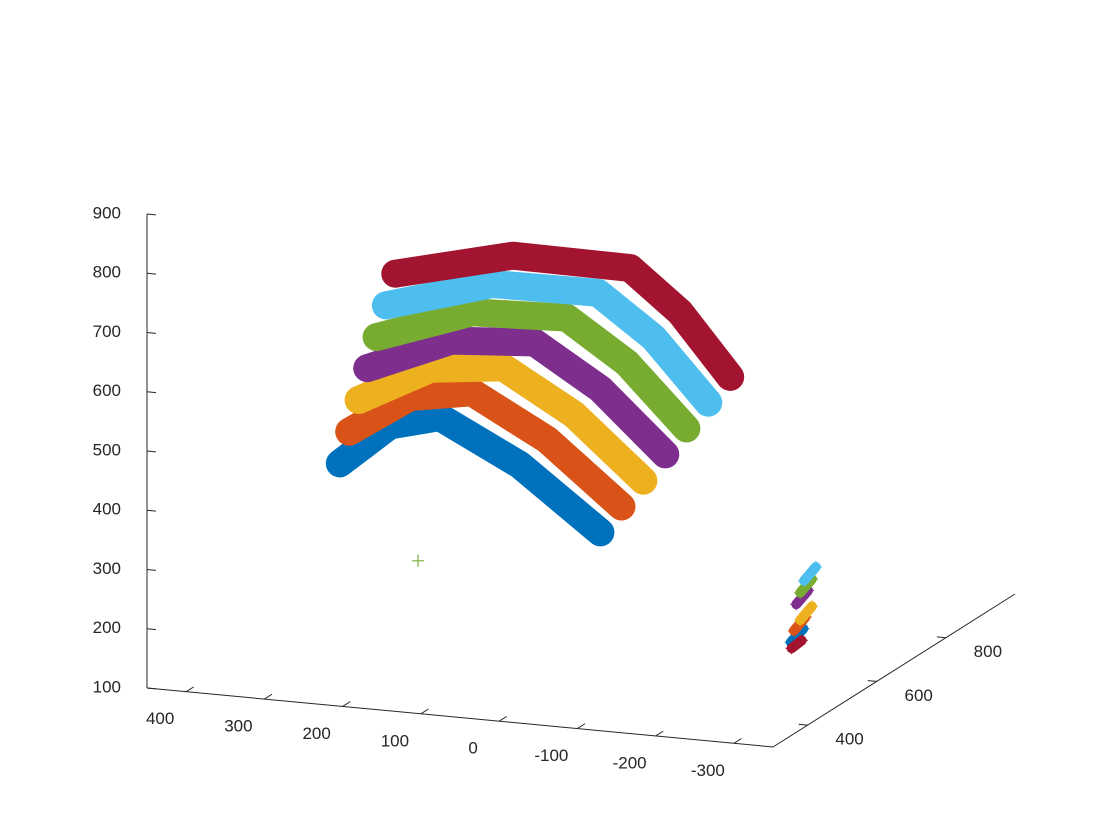  What do you see at coordinates (107, 686) in the screenshot?
I see `z-tick-label: 100` at bounding box center [107, 686].